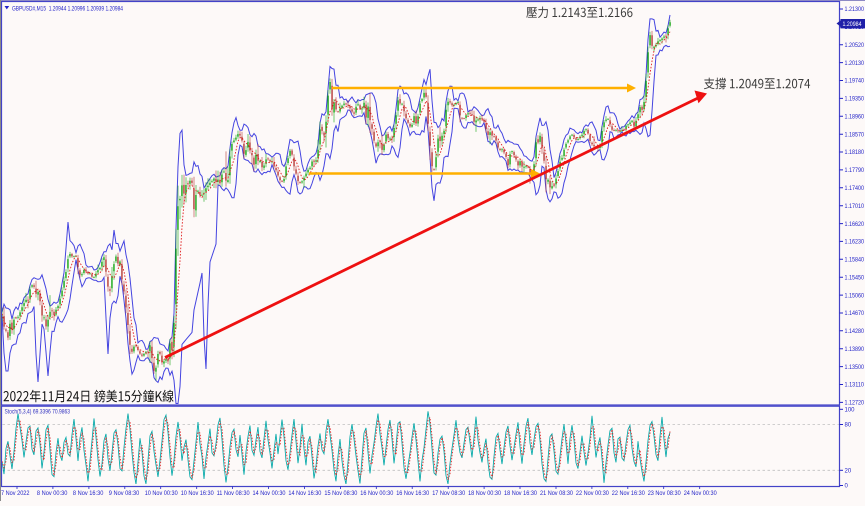  What do you see at coordinates (855, 261) in the screenshot?
I see `svg-text: 1.15840` at bounding box center [855, 261].